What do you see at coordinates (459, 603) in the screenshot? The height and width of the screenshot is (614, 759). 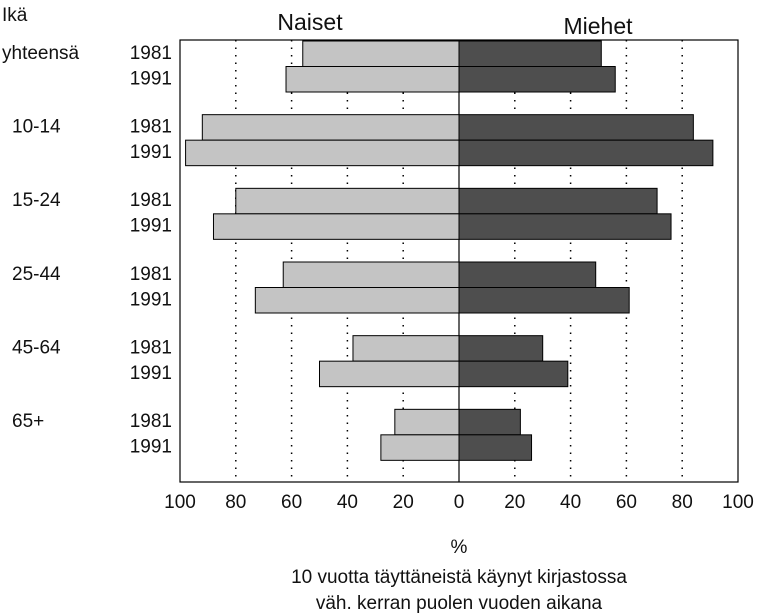 I see `note-line: väh. kerran puolen vuoden aikana` at bounding box center [459, 603].